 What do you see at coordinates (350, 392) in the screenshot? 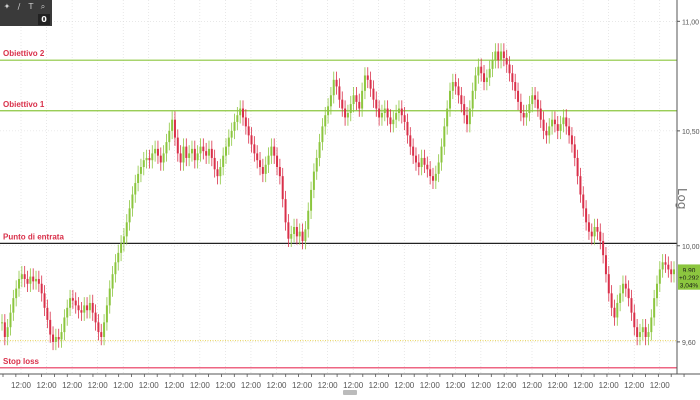
I see `scroll-handle` at bounding box center [350, 392].